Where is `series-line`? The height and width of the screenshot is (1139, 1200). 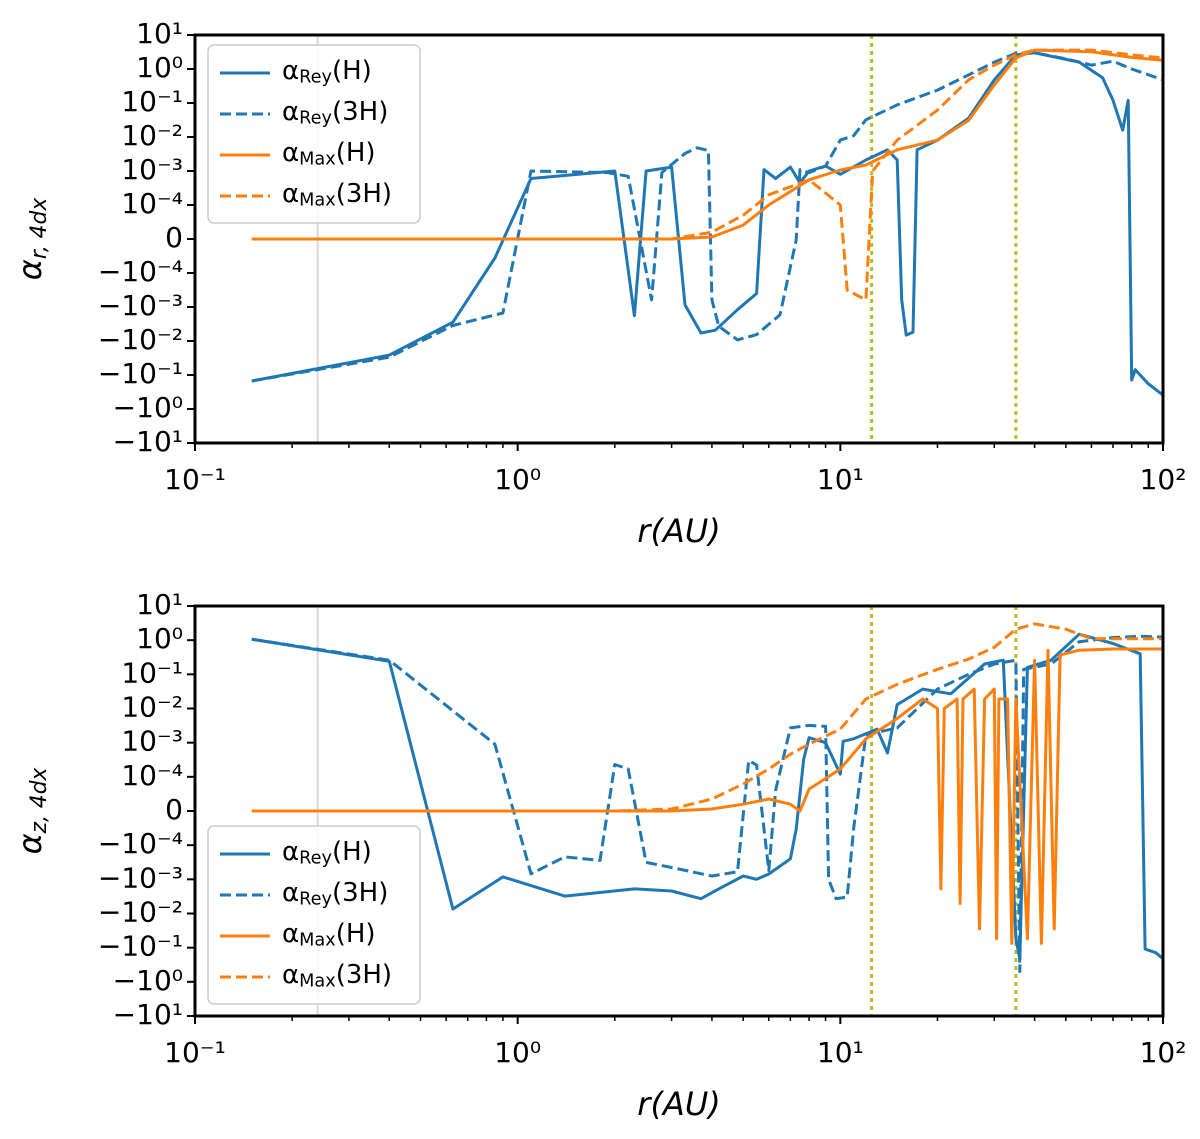 series-line is located at coordinates (707, 717).